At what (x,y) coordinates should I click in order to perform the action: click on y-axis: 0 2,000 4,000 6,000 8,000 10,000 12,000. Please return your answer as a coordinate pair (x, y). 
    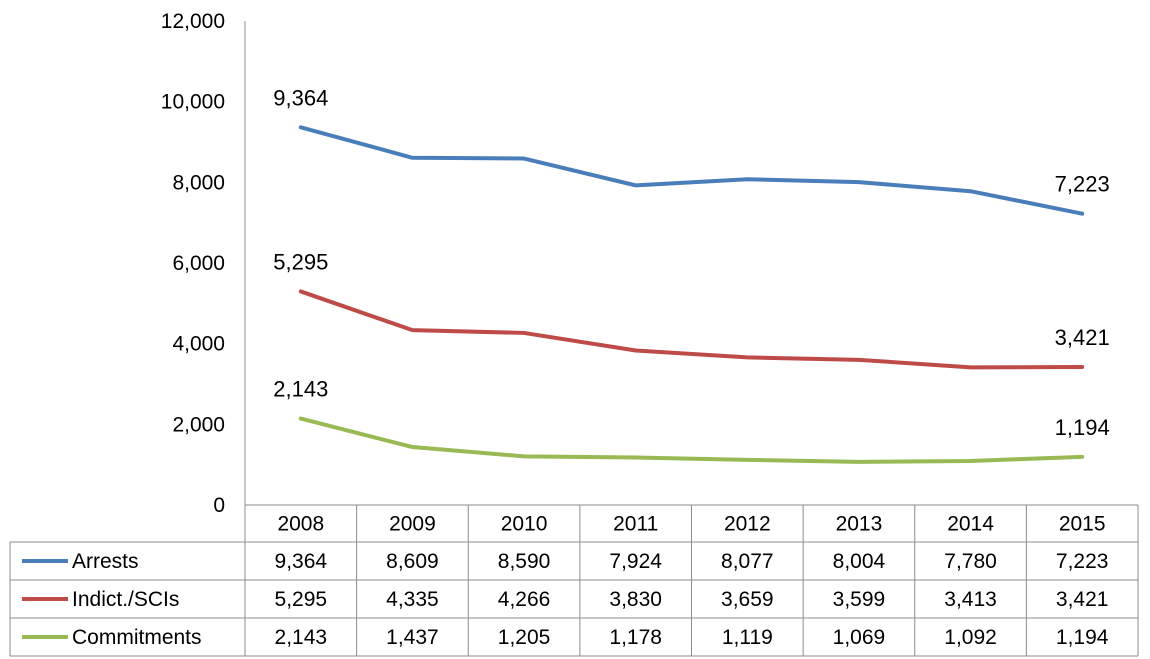
    Looking at the image, I should click on (203, 263).